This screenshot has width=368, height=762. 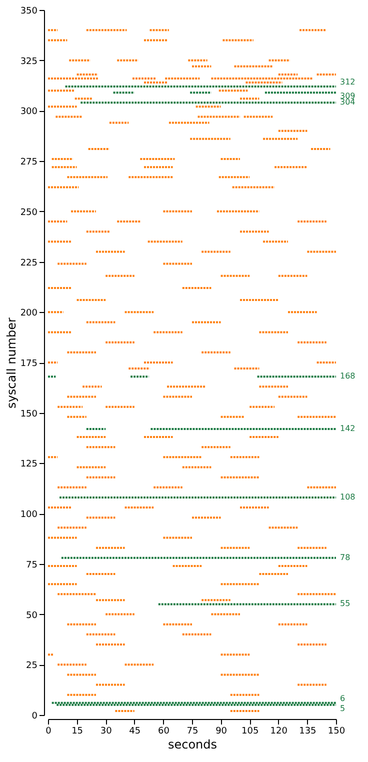 What do you see at coordinates (348, 102) in the screenshot?
I see `series-label: 304` at bounding box center [348, 102].